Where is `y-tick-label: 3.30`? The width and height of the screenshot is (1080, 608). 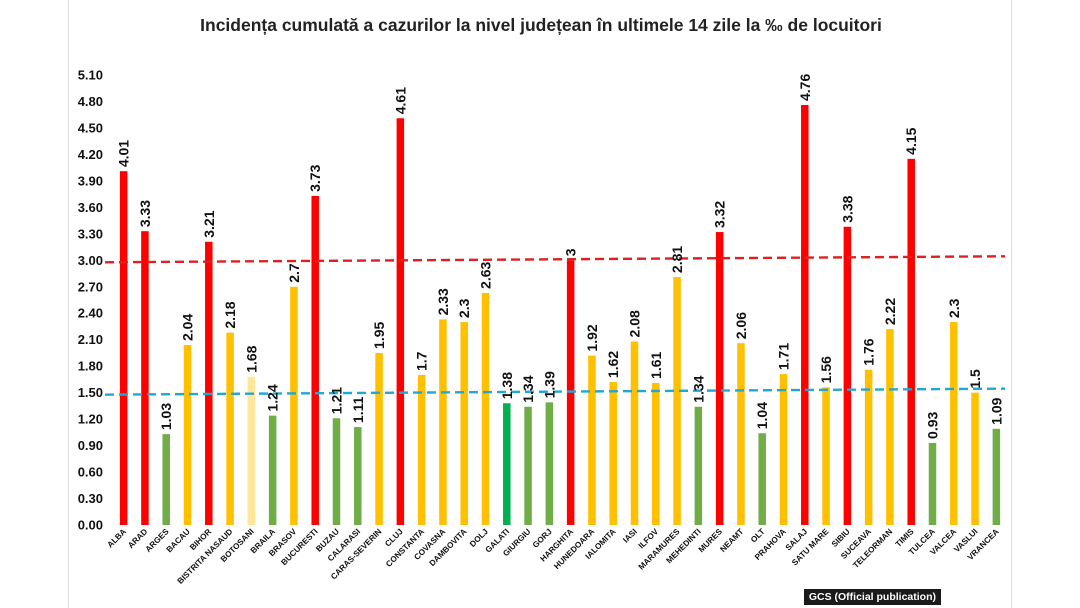 y-tick-label: 3.30 is located at coordinates (90, 233).